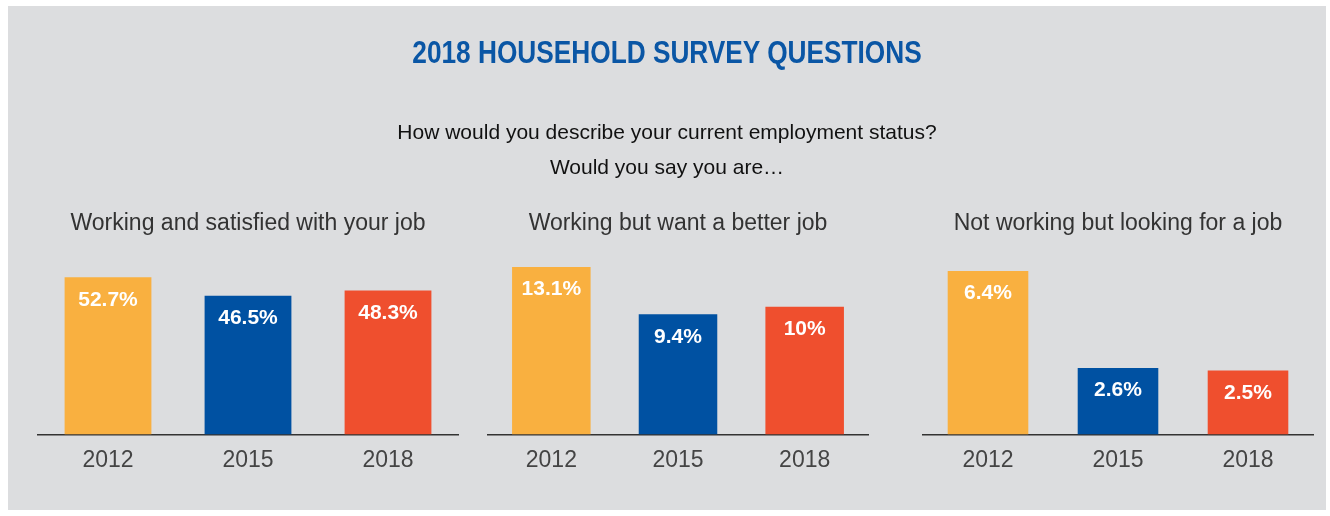 Image resolution: width=1330 pixels, height=516 pixels. I want to click on chart-title: Working but want a better job, so click(678, 222).